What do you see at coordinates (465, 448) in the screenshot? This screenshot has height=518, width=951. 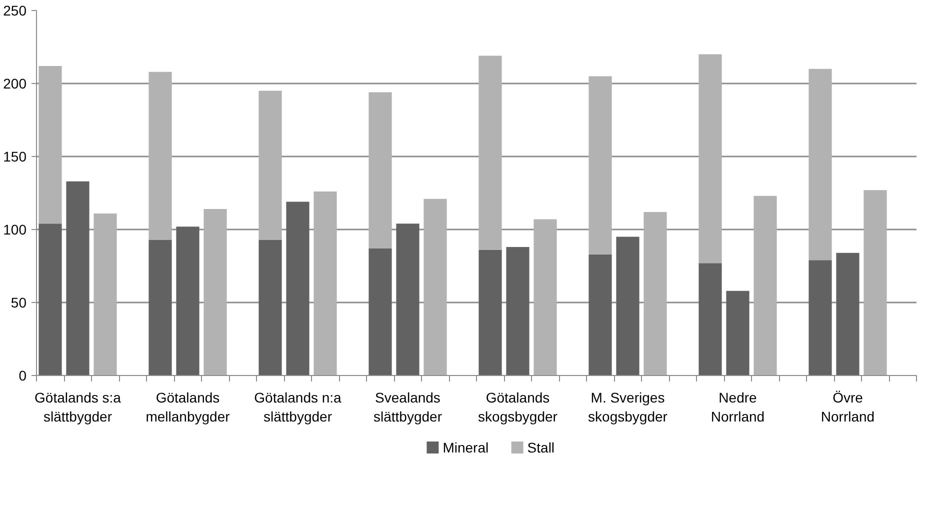 I see `legend-label: Mineral` at bounding box center [465, 448].